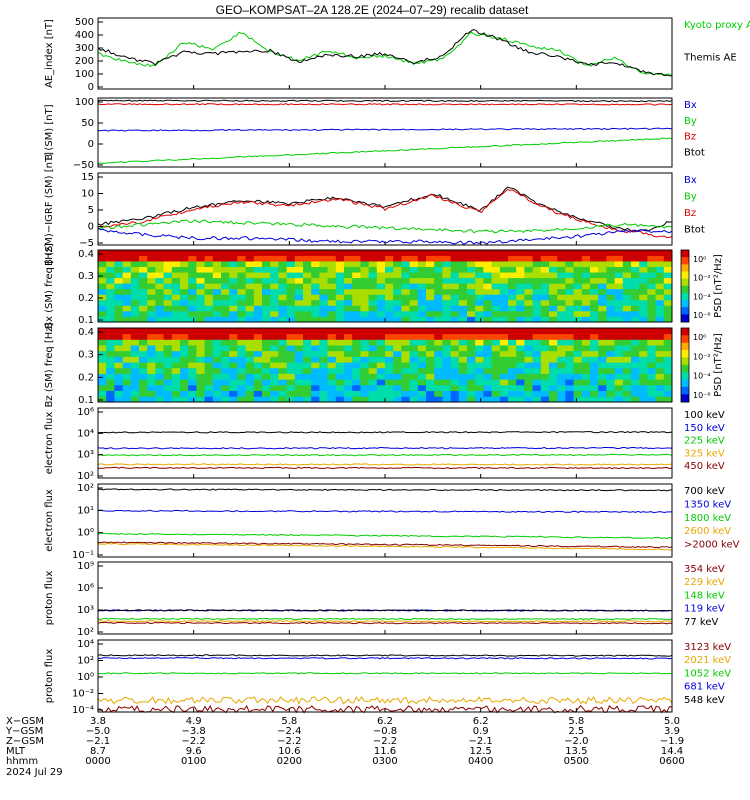 This screenshot has width=750, height=800. Describe the element at coordinates (289, 741) in the screenshot. I see `orbit-value: −2.2` at that location.